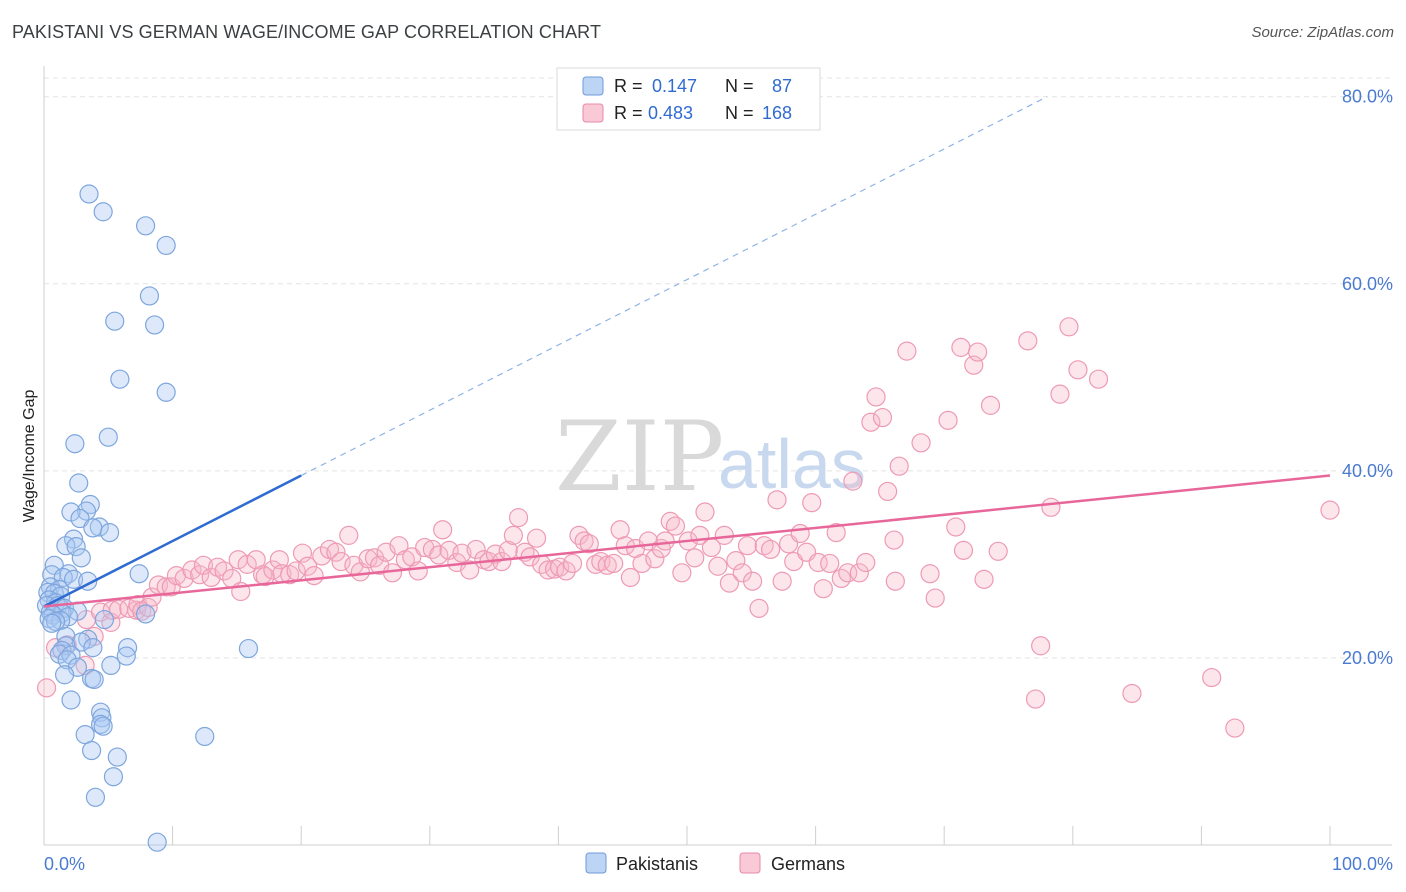 Image resolution: width=1406 pixels, height=892 pixels. Describe the element at coordinates (674, 86) in the screenshot. I see `legend-r-value: 0.147` at that location.